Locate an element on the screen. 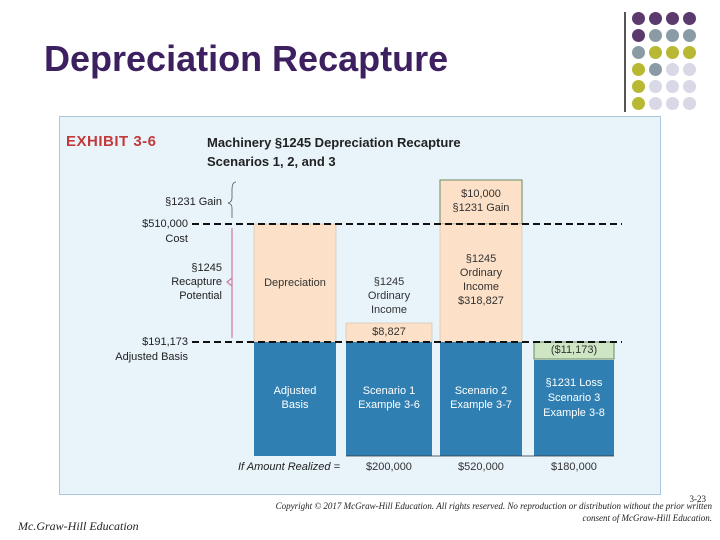 The width and height of the screenshot is (720, 540). col4-loss-box is located at coordinates (574, 350).